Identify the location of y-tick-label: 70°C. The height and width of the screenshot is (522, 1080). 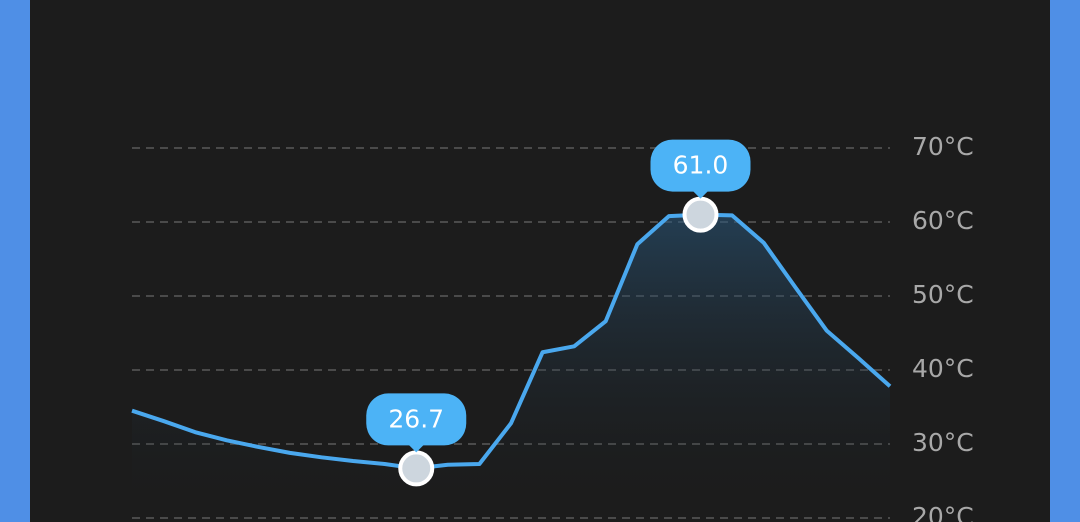
(943, 146).